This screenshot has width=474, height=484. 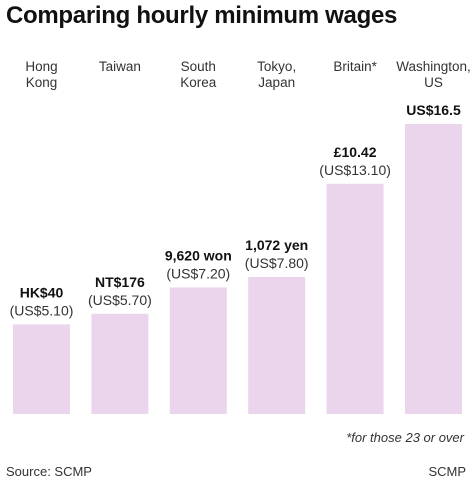 I want to click on category-label: Hong Kong, so click(x=41, y=74).